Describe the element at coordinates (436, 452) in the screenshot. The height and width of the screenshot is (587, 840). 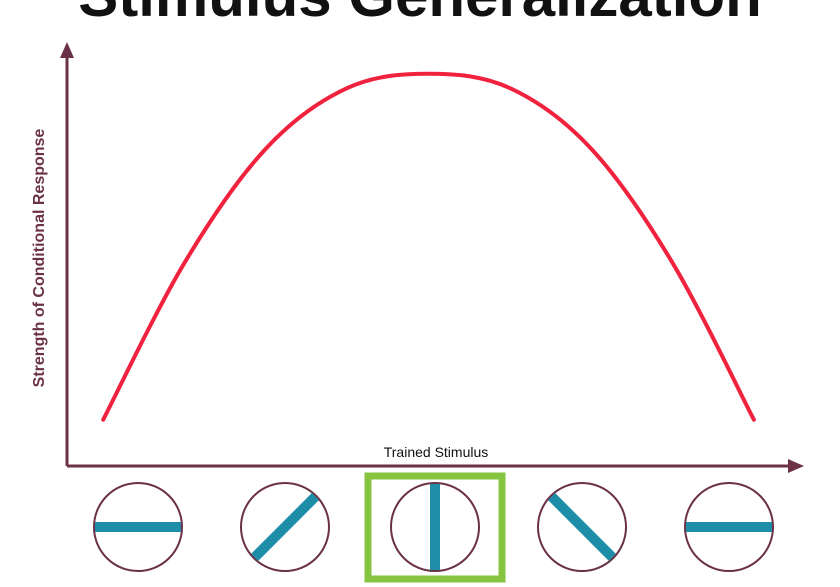
I see `x-axis-label: Trained Stimulus` at that location.